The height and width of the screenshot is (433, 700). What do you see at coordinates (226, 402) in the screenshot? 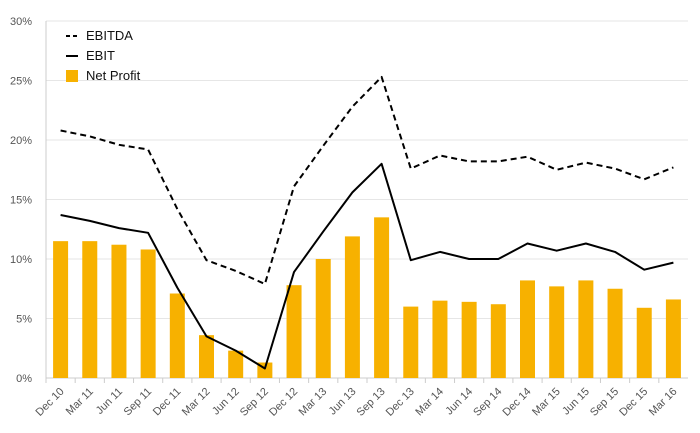
I see `x-tick-label: Jun 12` at bounding box center [226, 402].